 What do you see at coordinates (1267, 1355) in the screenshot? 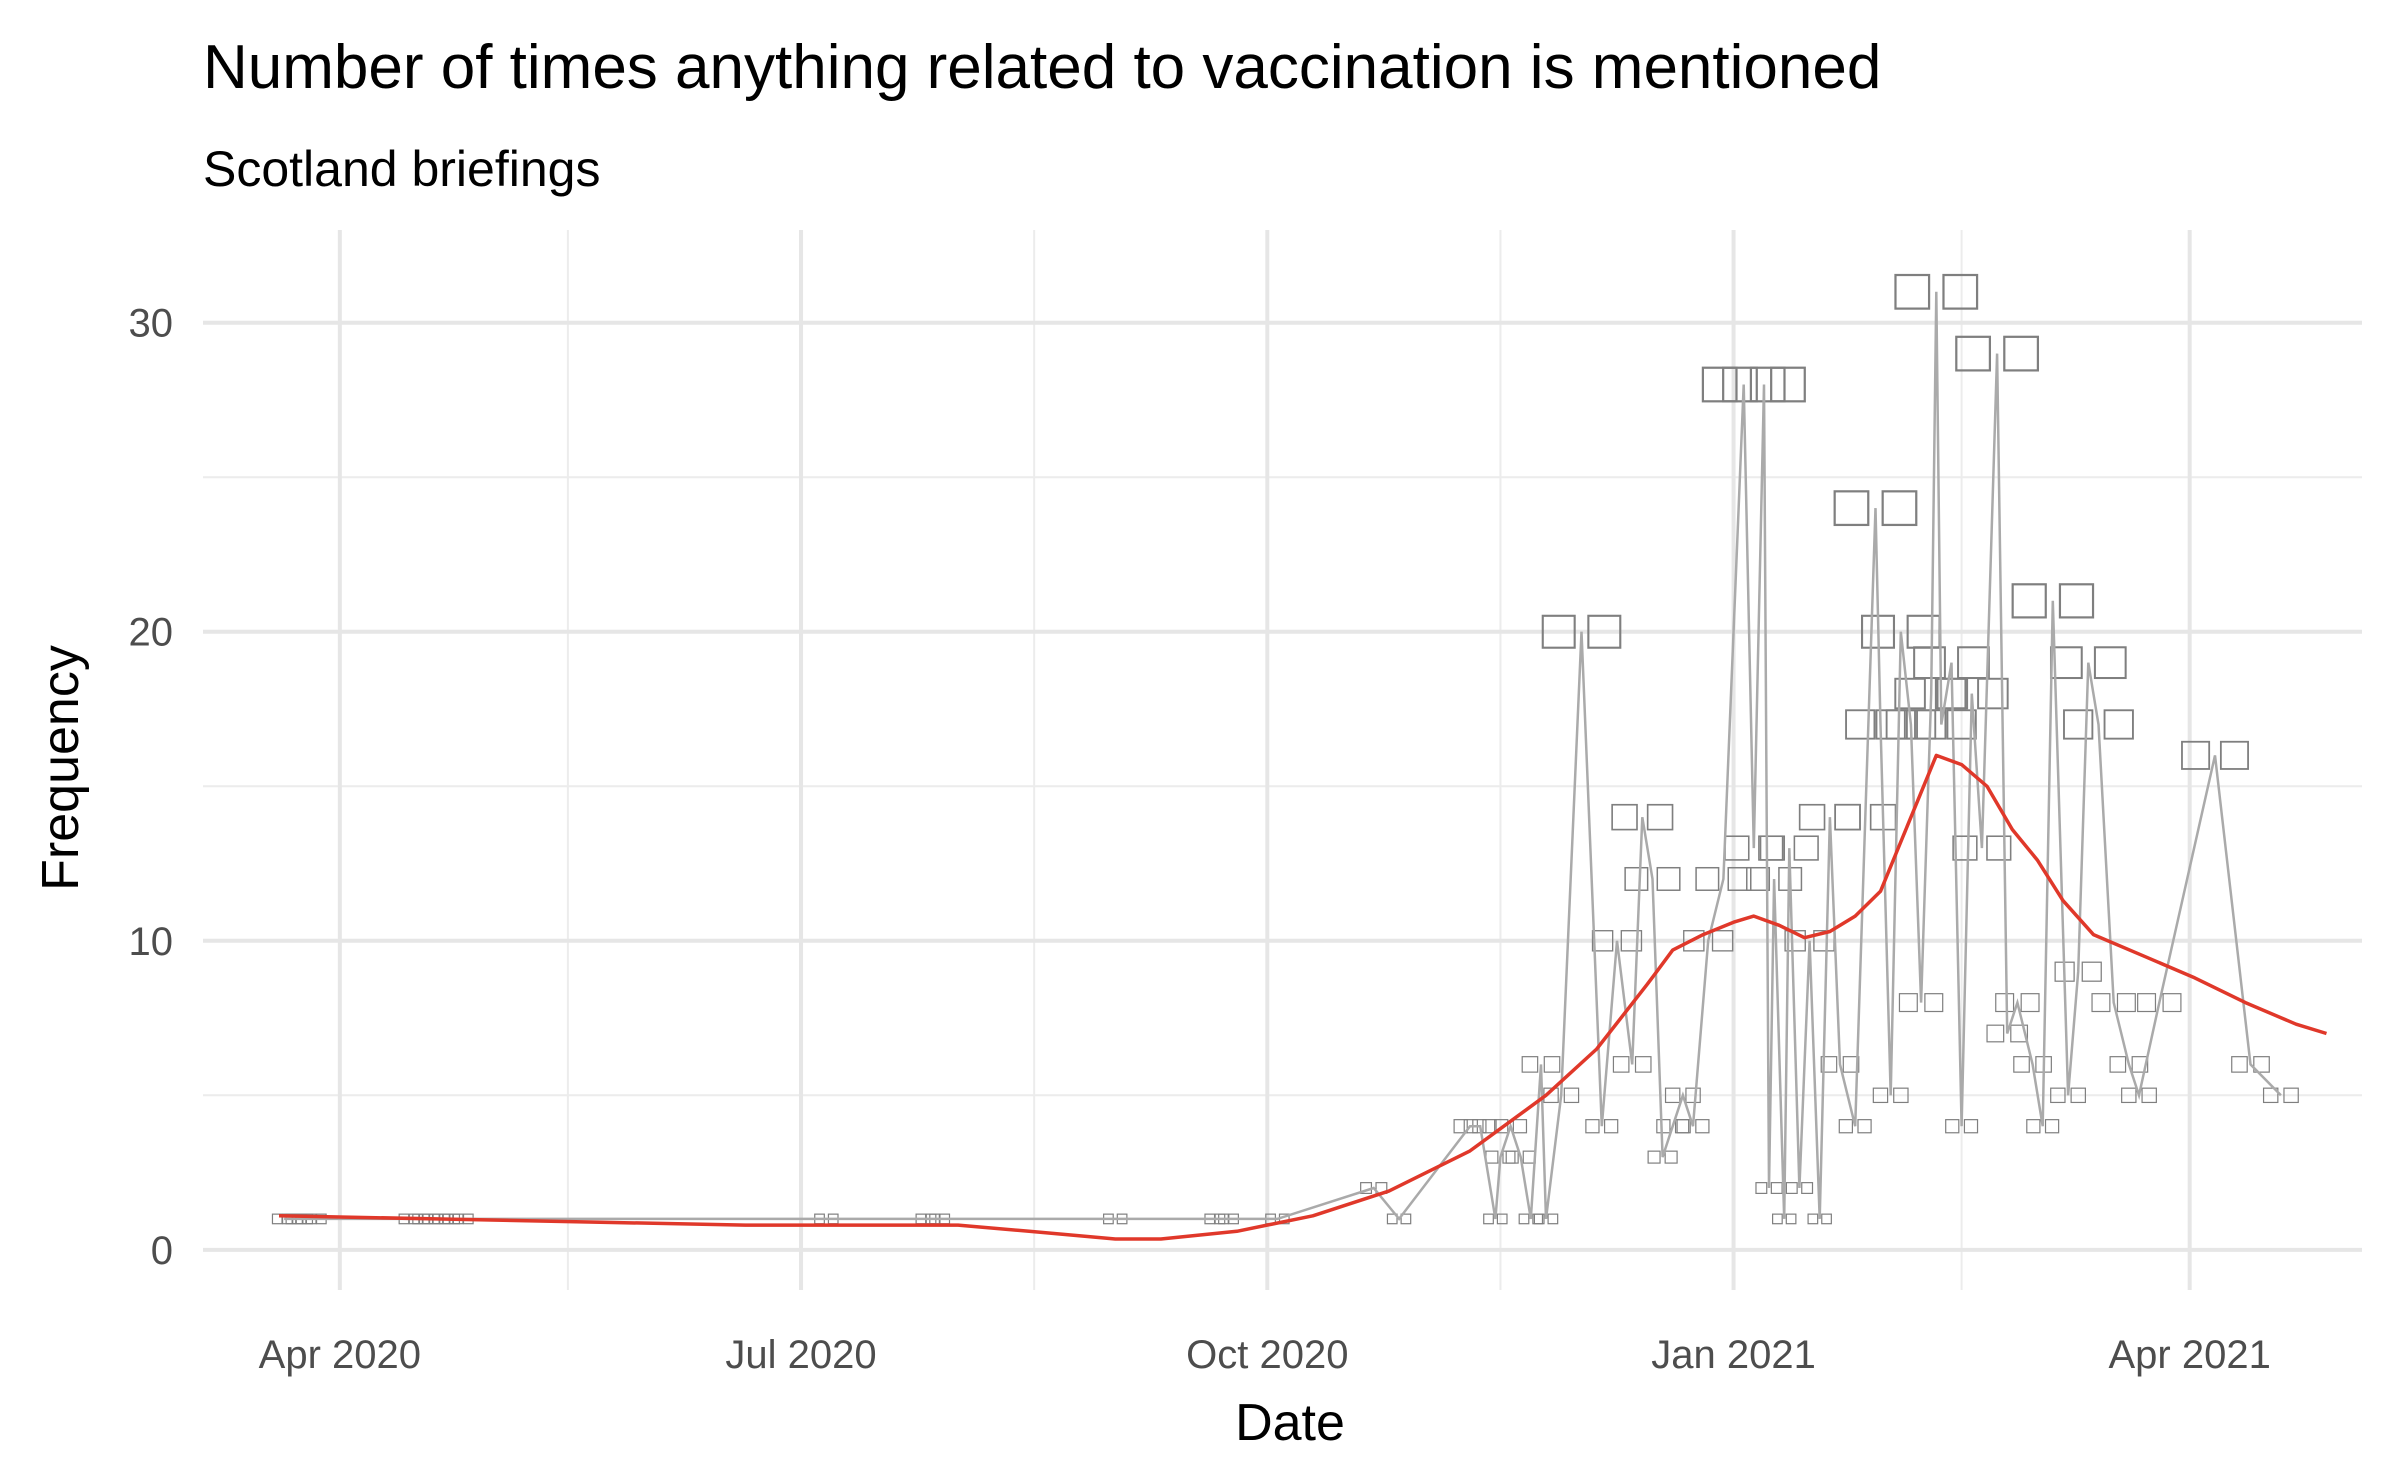
I see `x-tick-label: Oct 2020` at bounding box center [1267, 1355].